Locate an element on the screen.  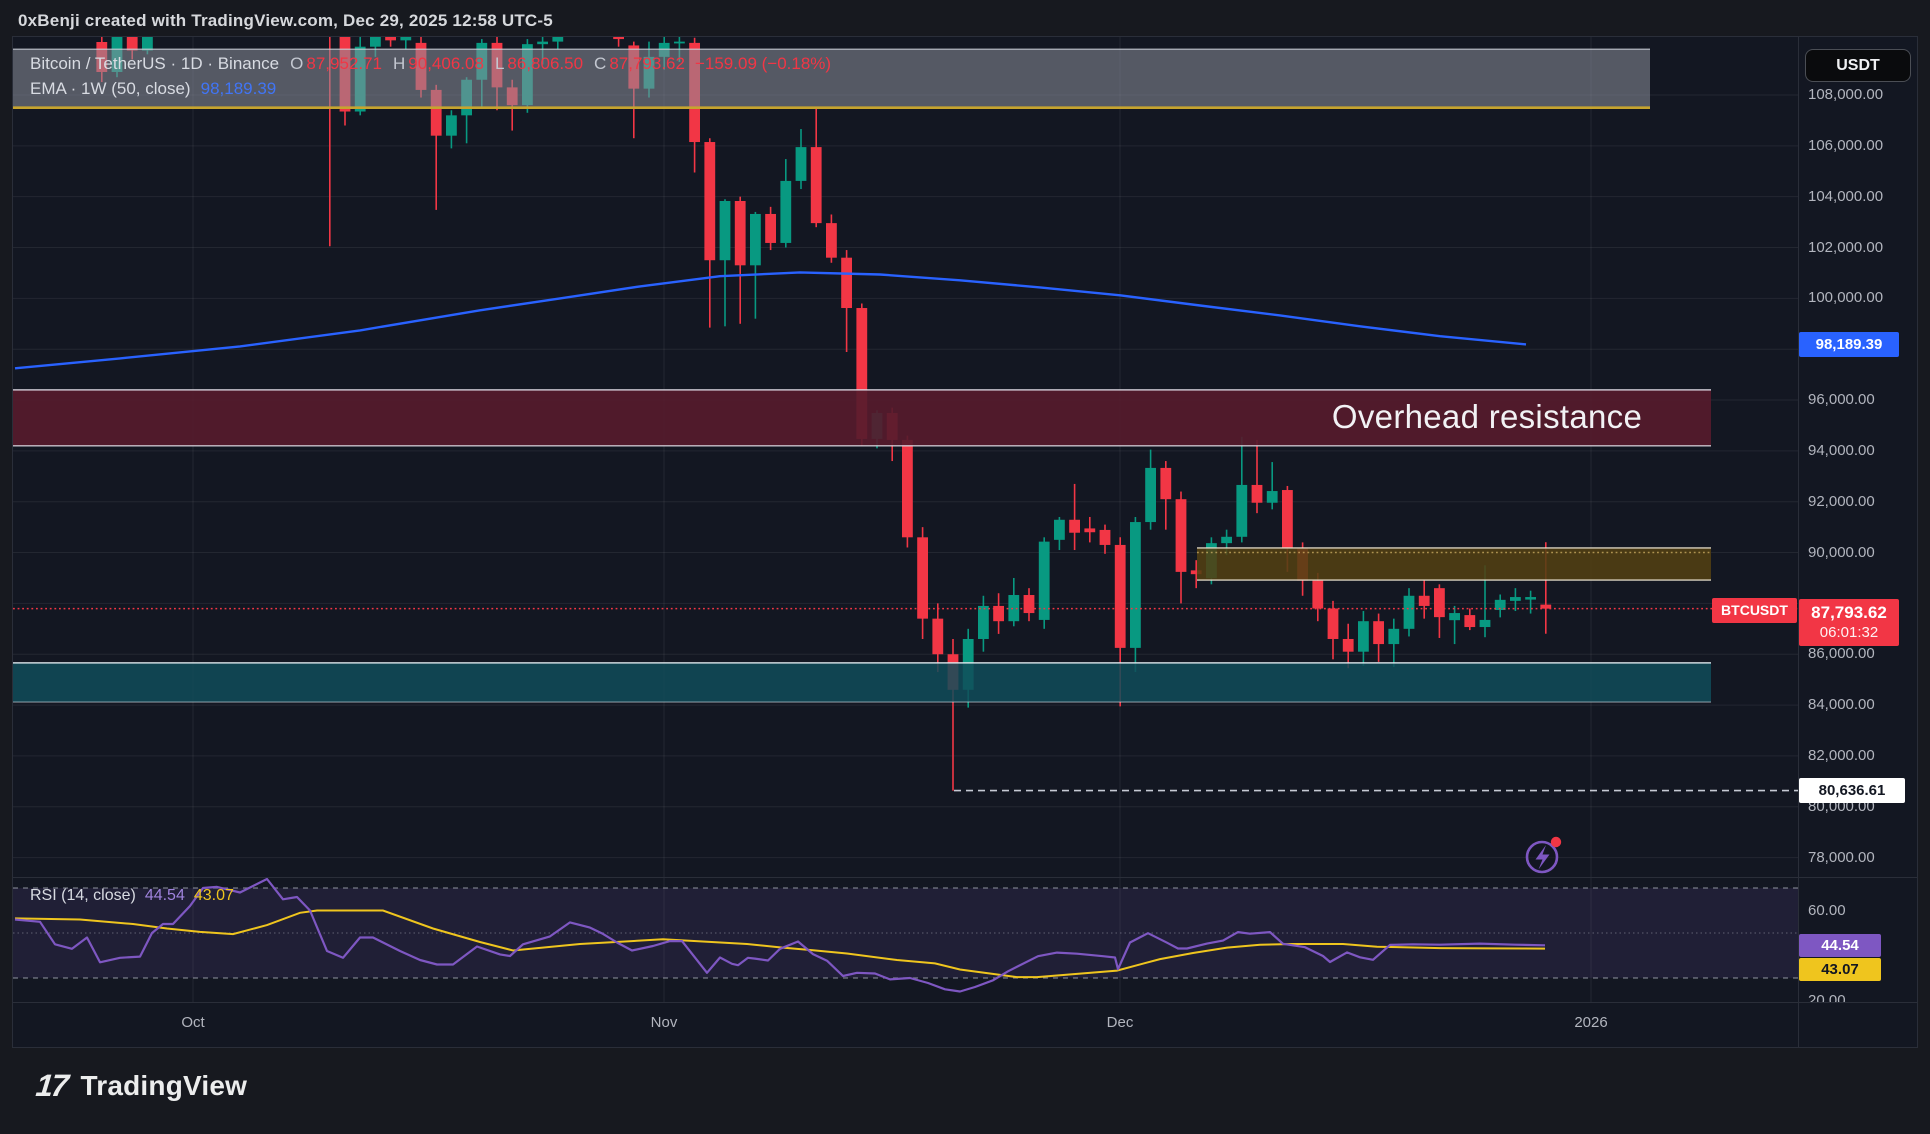
high-label: H is located at coordinates (399, 63).